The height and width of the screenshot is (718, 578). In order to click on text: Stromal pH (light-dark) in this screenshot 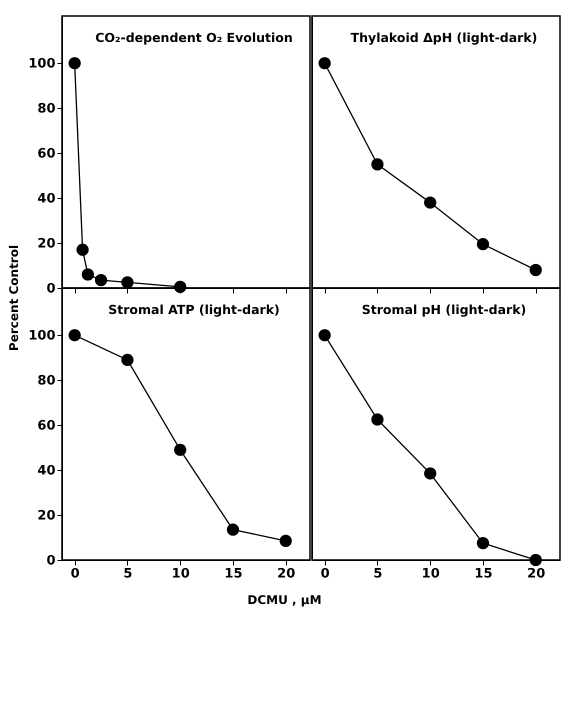, I will do `click(444, 309)`.